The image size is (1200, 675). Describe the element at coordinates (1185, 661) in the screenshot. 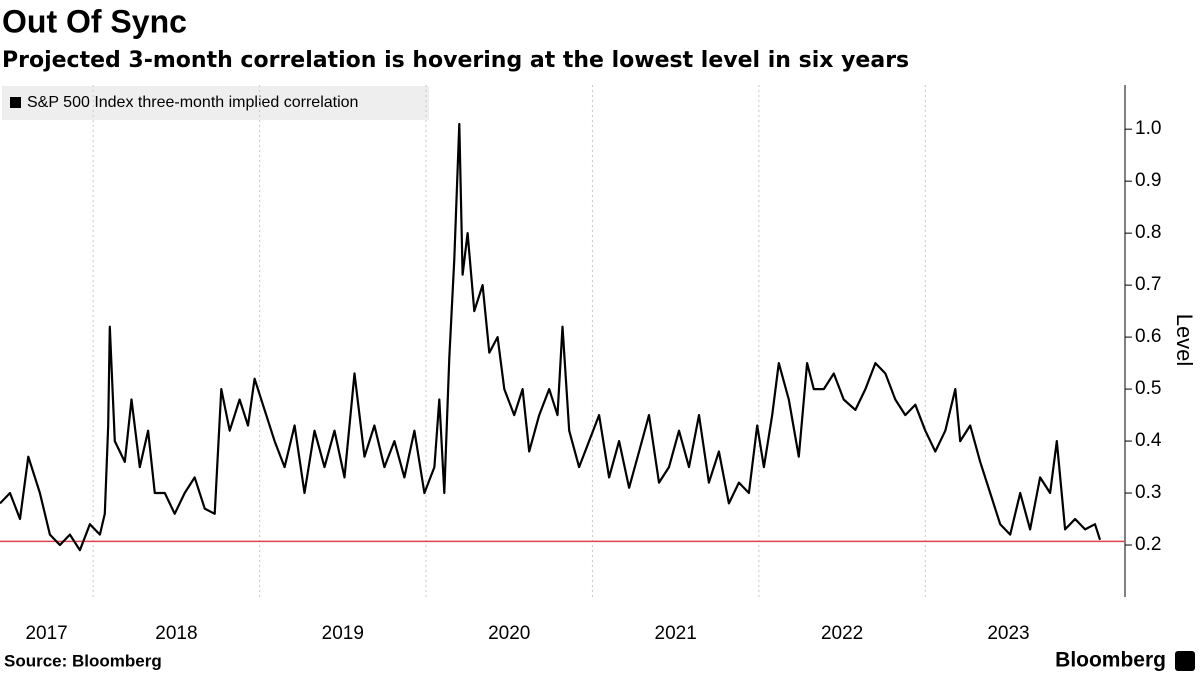

I see `brand-icon` at that location.